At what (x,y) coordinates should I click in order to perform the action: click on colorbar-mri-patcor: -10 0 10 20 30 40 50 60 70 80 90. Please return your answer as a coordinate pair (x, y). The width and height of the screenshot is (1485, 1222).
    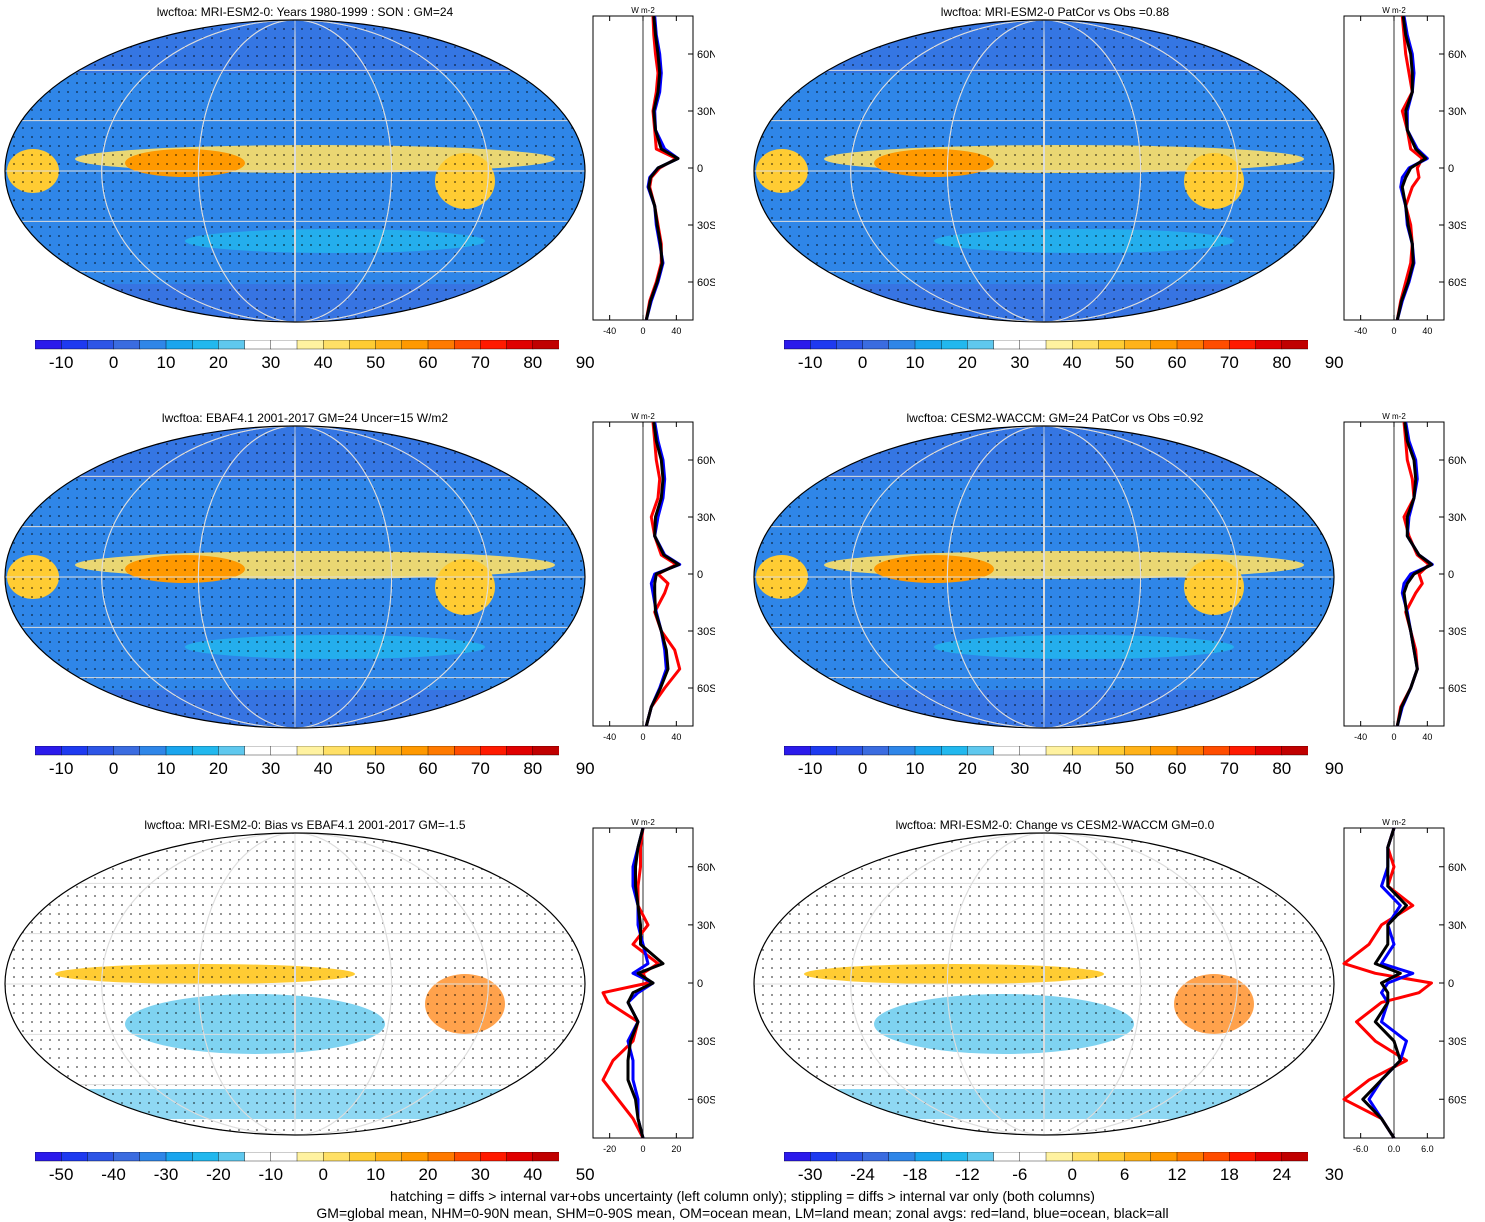
    Looking at the image, I should click on (1064, 360).